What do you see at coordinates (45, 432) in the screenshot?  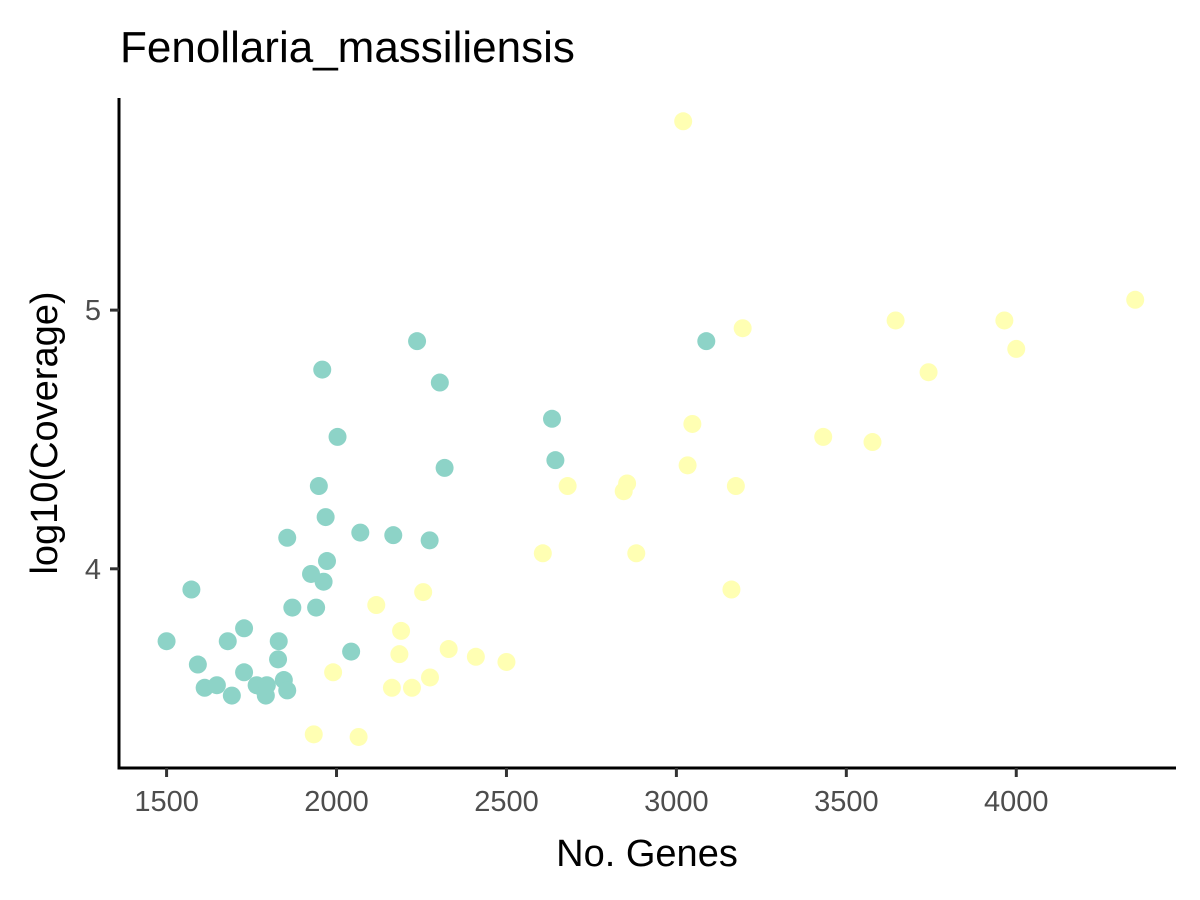 I see `y-axis-title: log10(Coverage)` at bounding box center [45, 432].